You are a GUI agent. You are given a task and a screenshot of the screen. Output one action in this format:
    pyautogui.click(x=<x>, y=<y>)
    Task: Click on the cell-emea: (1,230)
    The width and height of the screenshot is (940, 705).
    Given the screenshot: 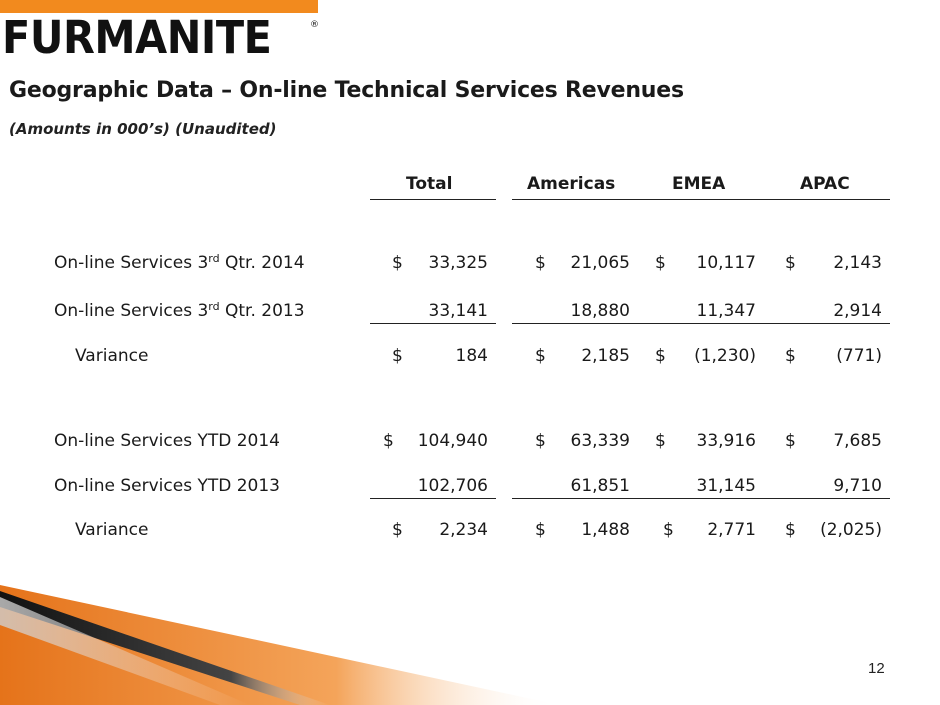 What is the action you would take?
    pyautogui.click(x=725, y=356)
    